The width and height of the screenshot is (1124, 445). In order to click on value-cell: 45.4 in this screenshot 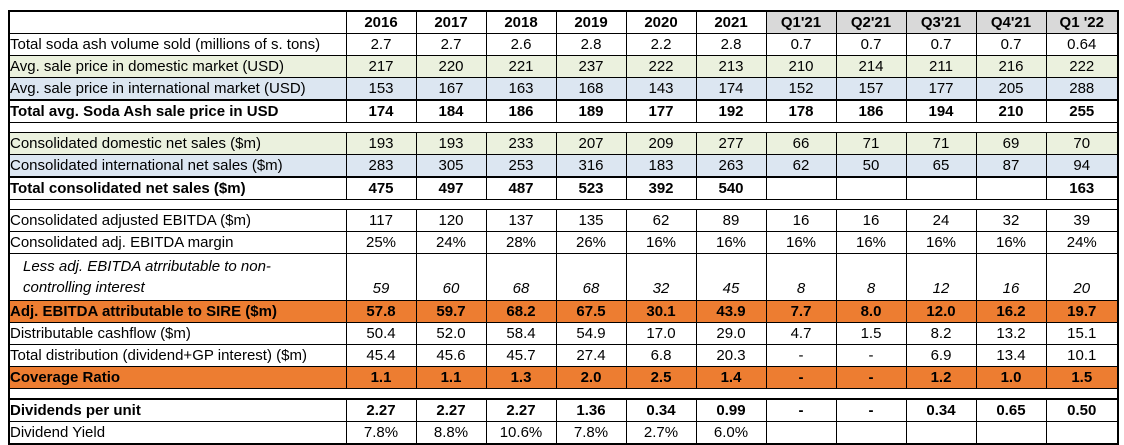, I will do `click(381, 355)`.